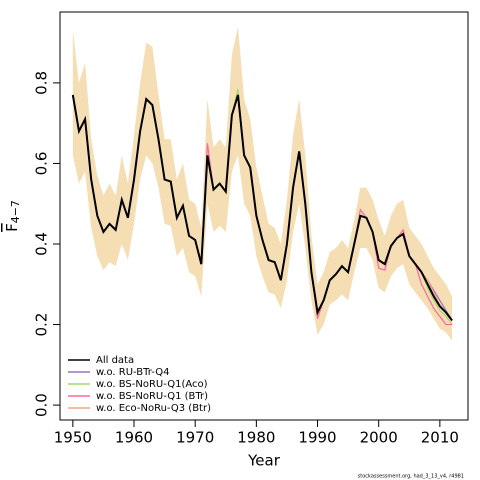 The image size is (480, 480). Describe the element at coordinates (134, 438) in the screenshot. I see `x-tick-label: 1960` at that location.